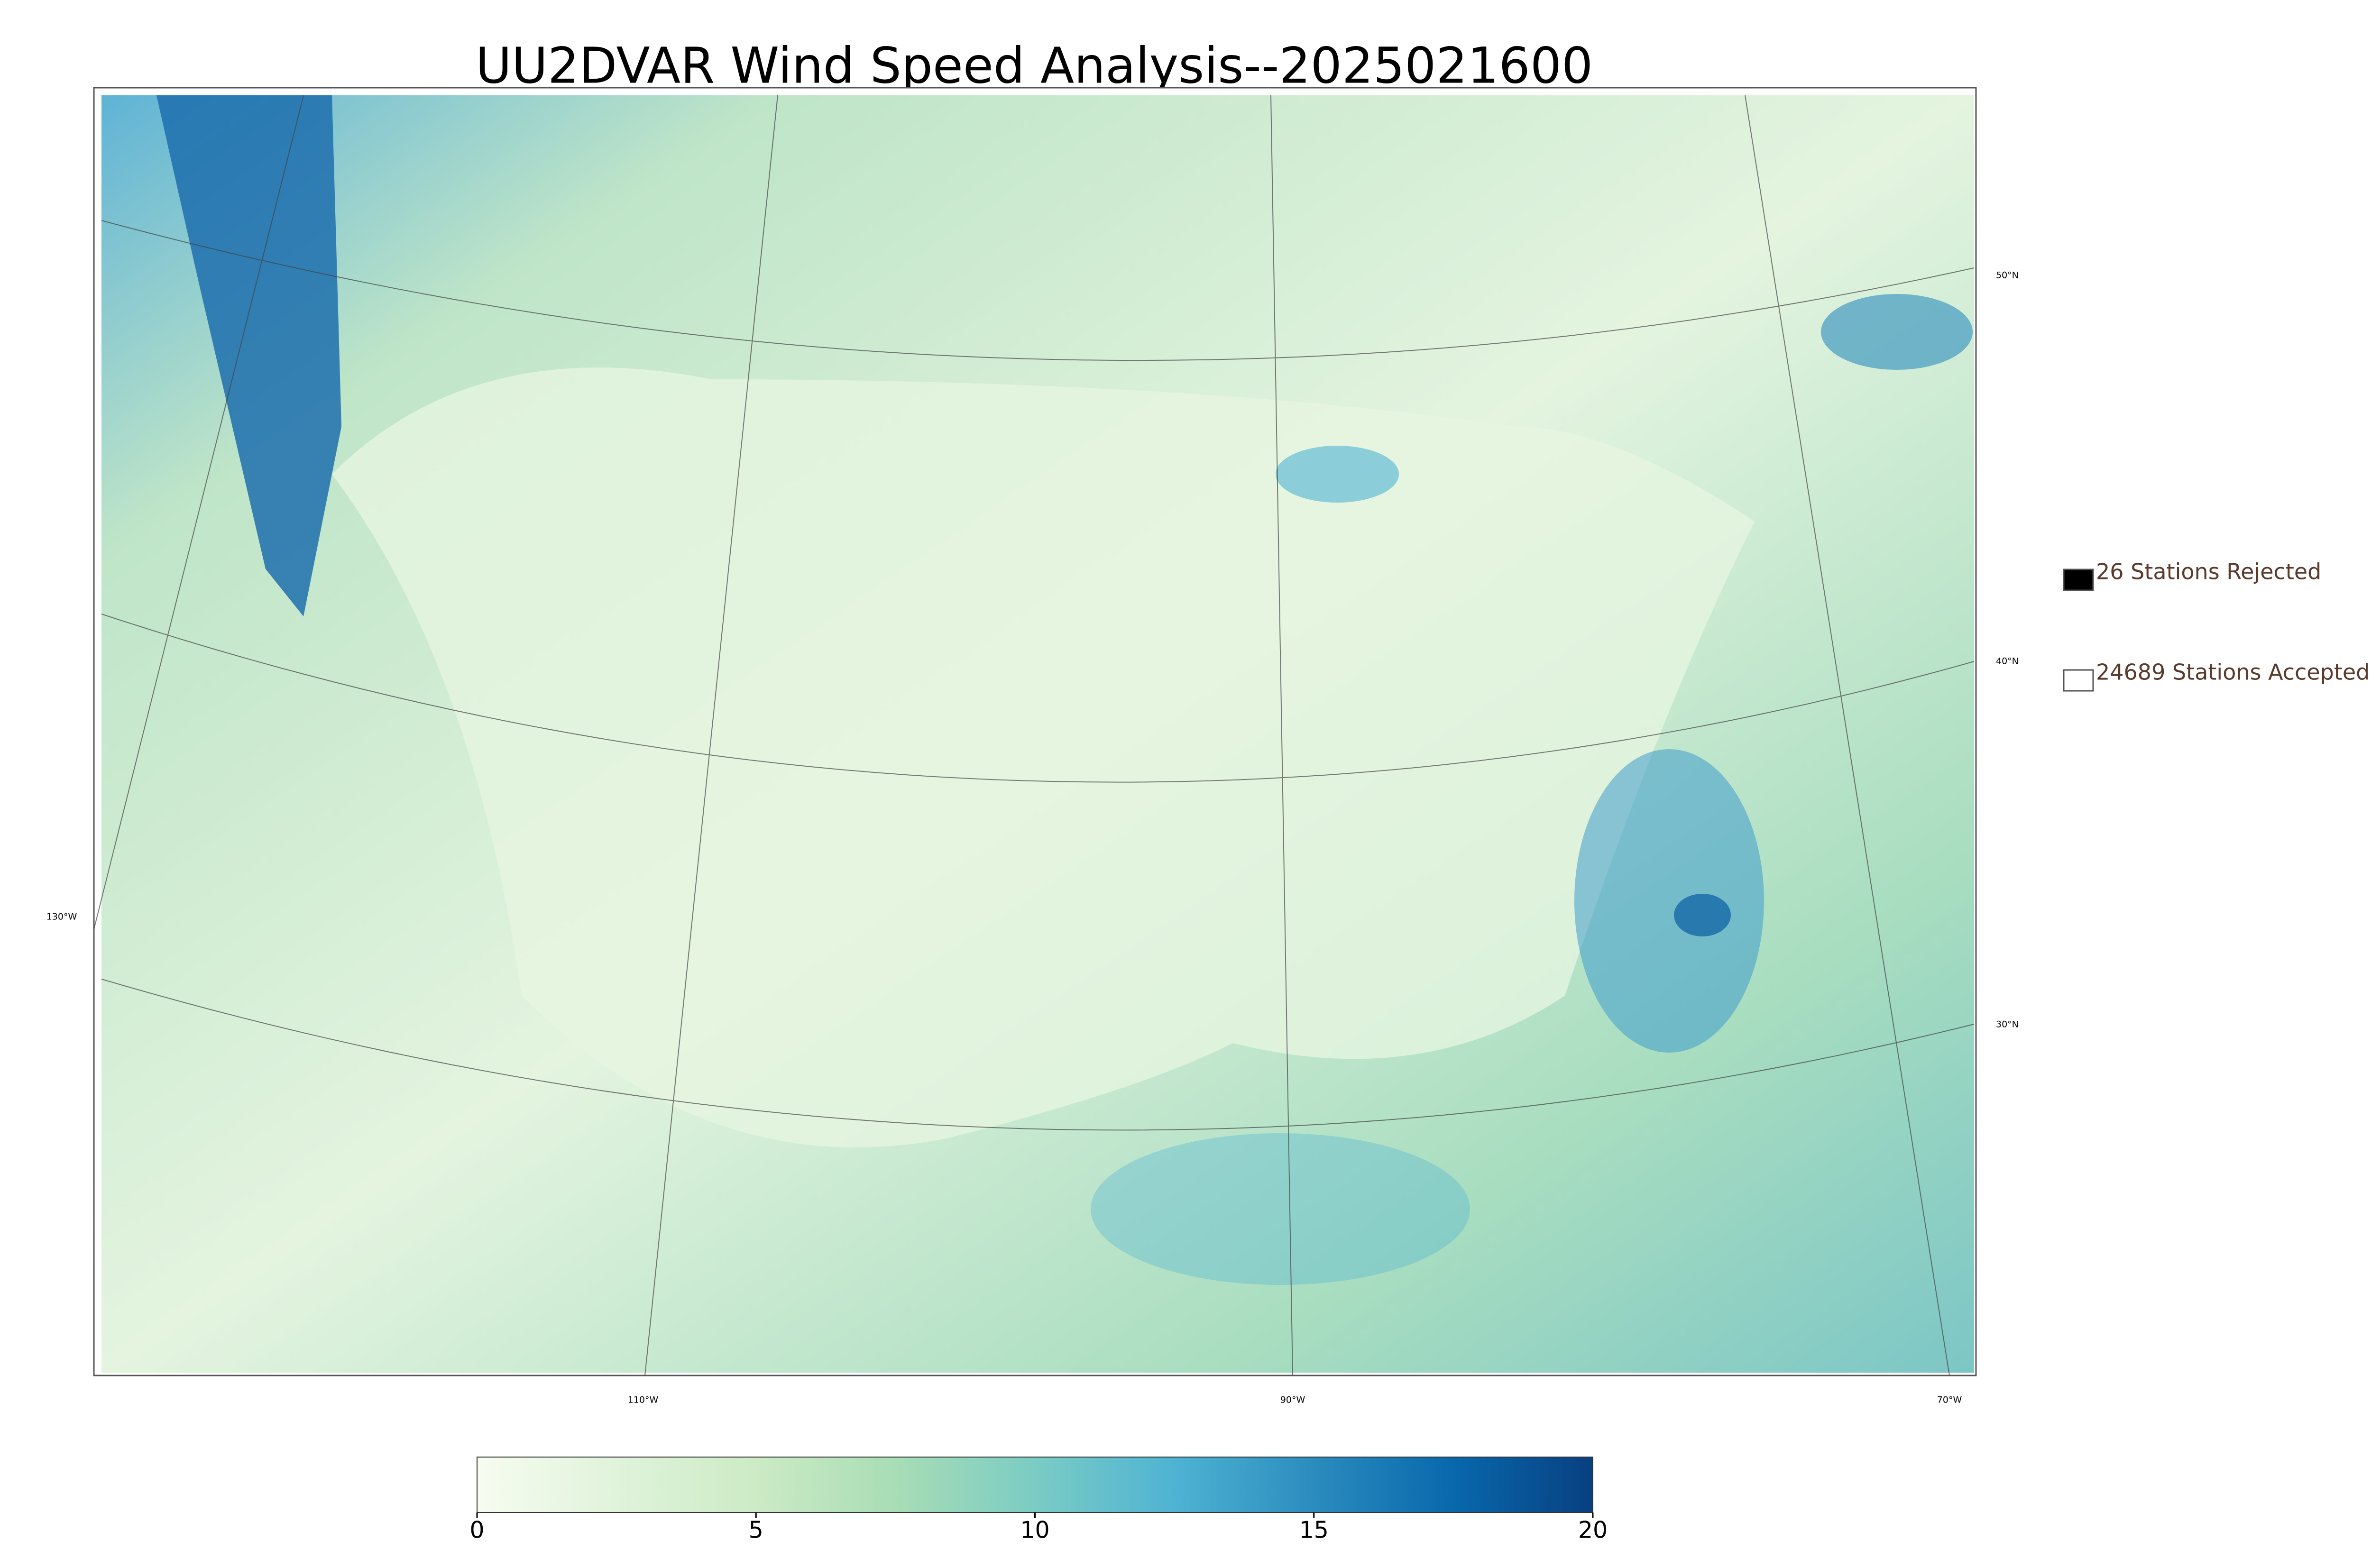 The height and width of the screenshot is (1568, 2371). What do you see at coordinates (2233, 672) in the screenshot?
I see `legend-label: 24689 Stations Accepted` at bounding box center [2233, 672].